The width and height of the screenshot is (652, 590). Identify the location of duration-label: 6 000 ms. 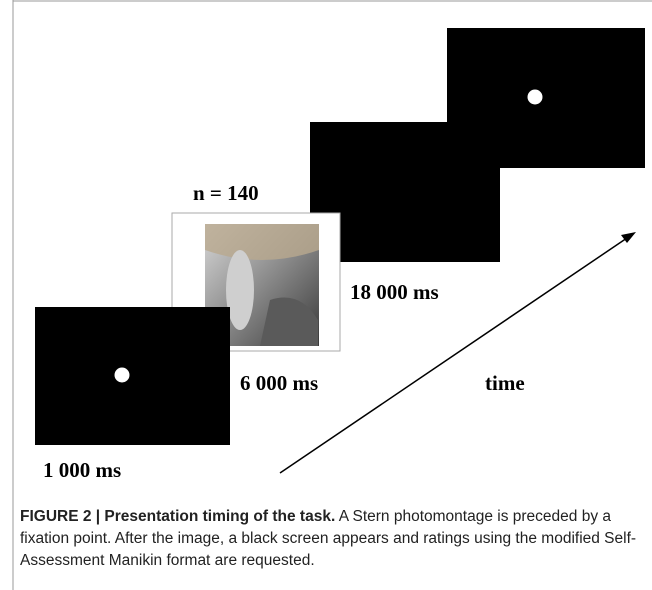
(279, 383).